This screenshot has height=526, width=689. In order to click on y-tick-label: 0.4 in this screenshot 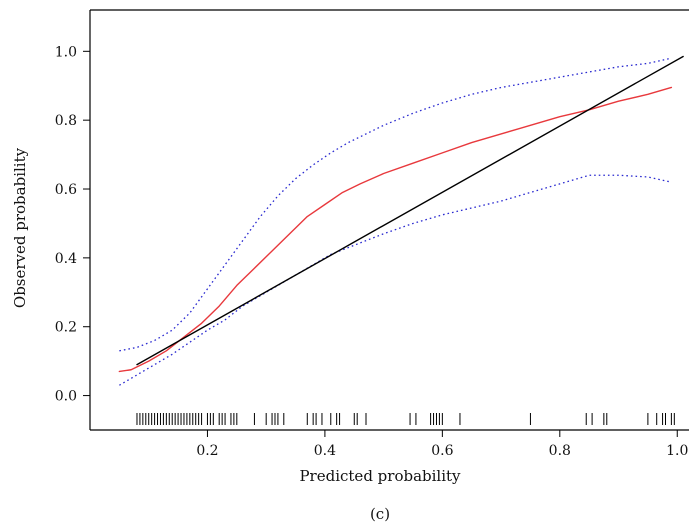, I will do `click(66, 259)`.